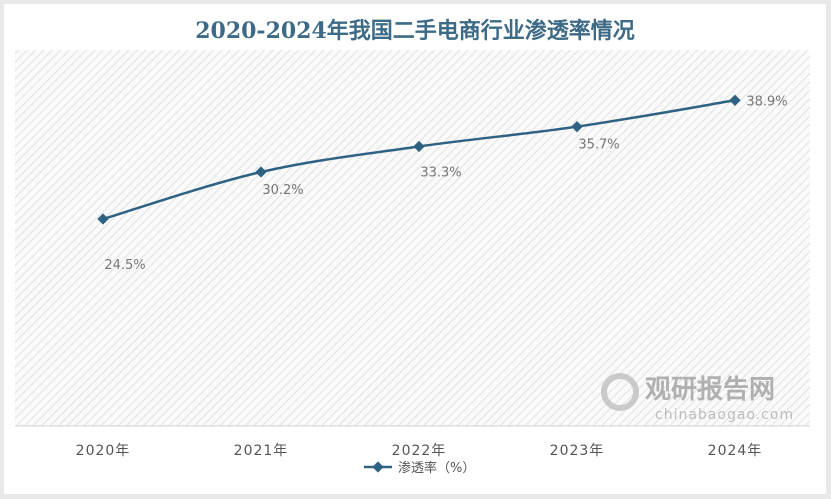 This screenshot has height=499, width=831. What do you see at coordinates (724, 415) in the screenshot?
I see `svg-text: chinabaogao.com` at bounding box center [724, 415].